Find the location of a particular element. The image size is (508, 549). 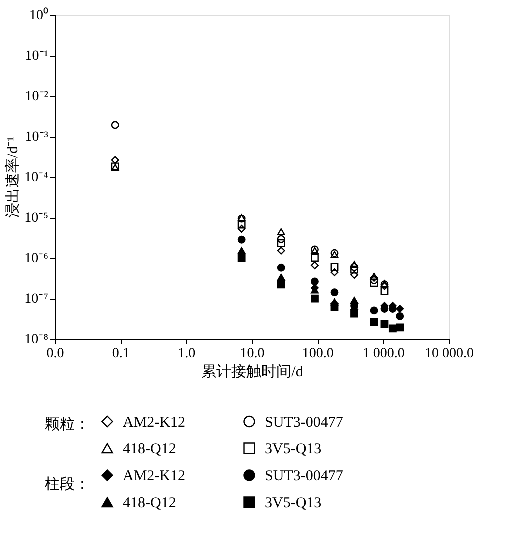

x-tick-label: 10.0 is located at coordinates (252, 354).